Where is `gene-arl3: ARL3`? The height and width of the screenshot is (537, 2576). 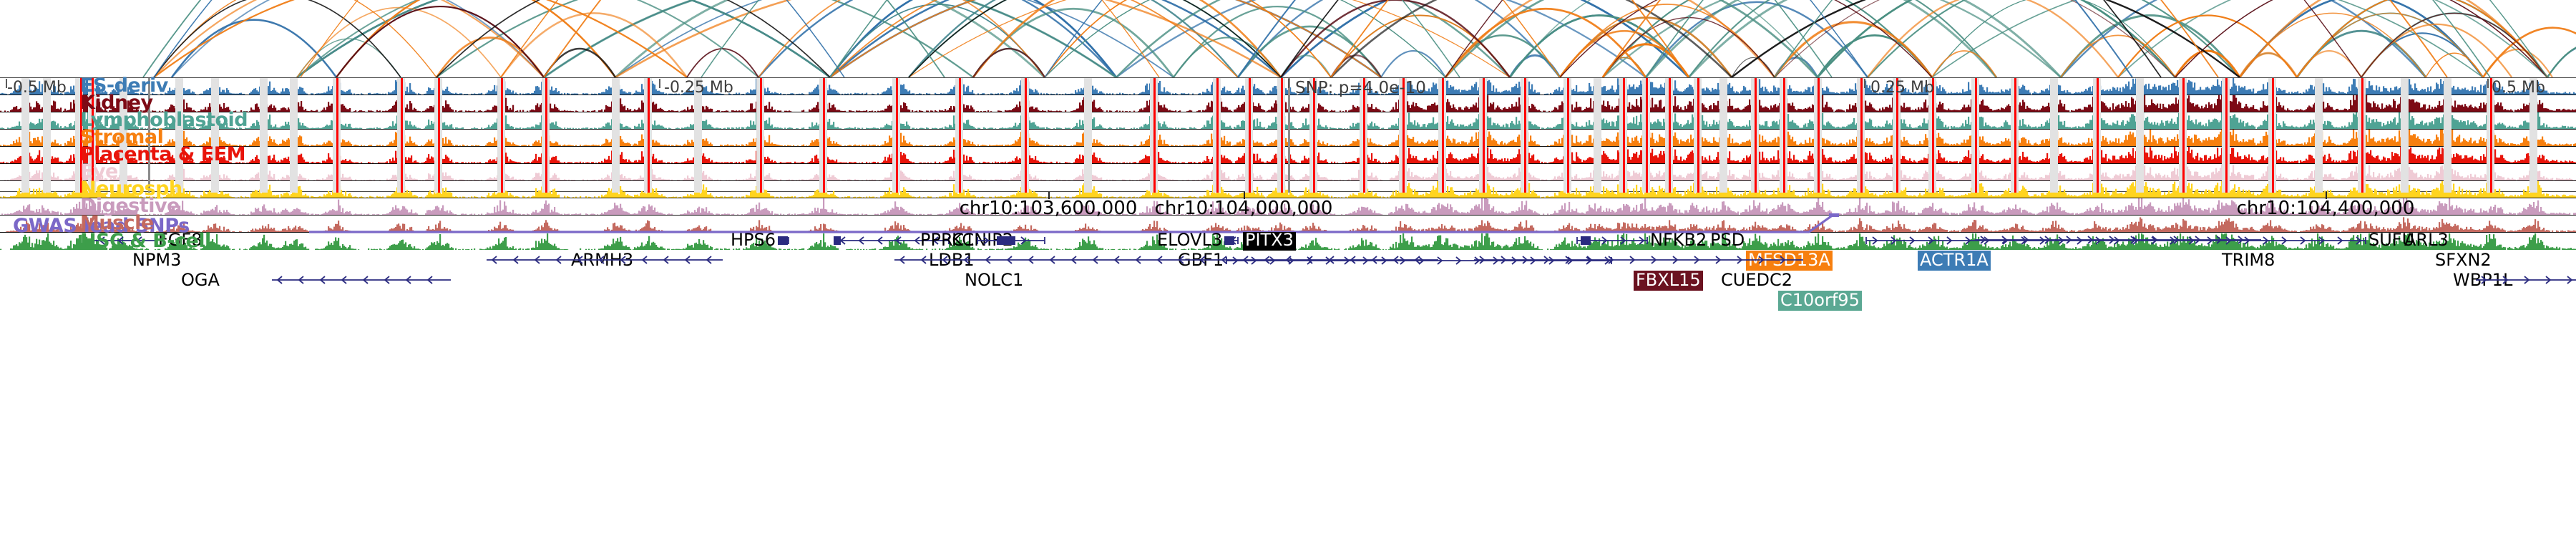
gene-arl3: ARL3 is located at coordinates (2426, 240).